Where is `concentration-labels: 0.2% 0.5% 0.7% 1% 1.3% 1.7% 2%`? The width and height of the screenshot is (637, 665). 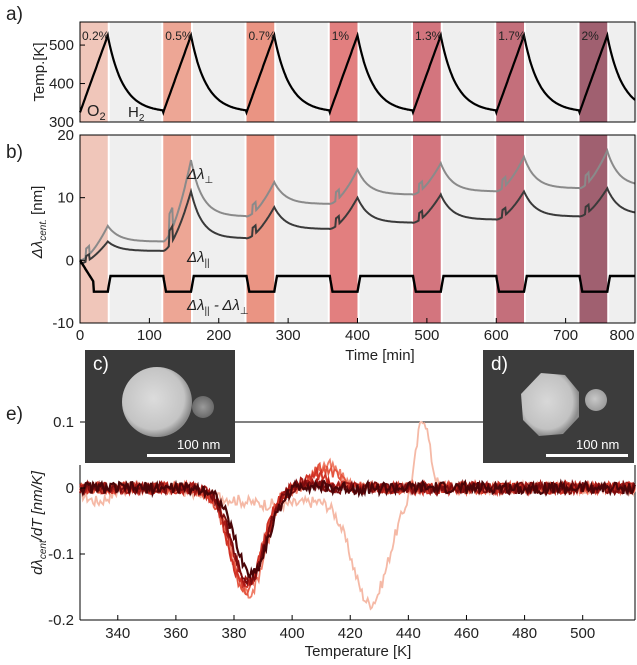 concentration-labels: 0.2% 0.5% 0.7% 1% 1.3% 1.7% 2% is located at coordinates (340, 36).